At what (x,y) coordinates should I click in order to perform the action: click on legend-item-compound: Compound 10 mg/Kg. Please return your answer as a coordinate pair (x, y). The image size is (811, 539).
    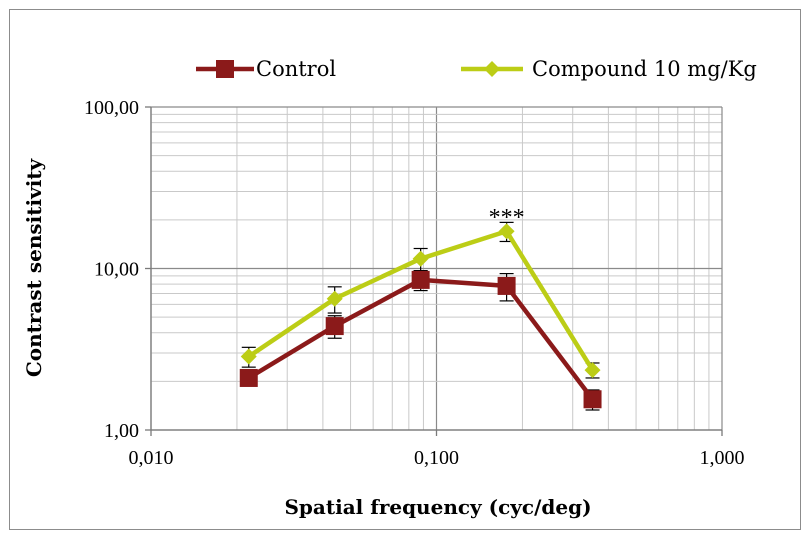
    Looking at the image, I should click on (609, 69).